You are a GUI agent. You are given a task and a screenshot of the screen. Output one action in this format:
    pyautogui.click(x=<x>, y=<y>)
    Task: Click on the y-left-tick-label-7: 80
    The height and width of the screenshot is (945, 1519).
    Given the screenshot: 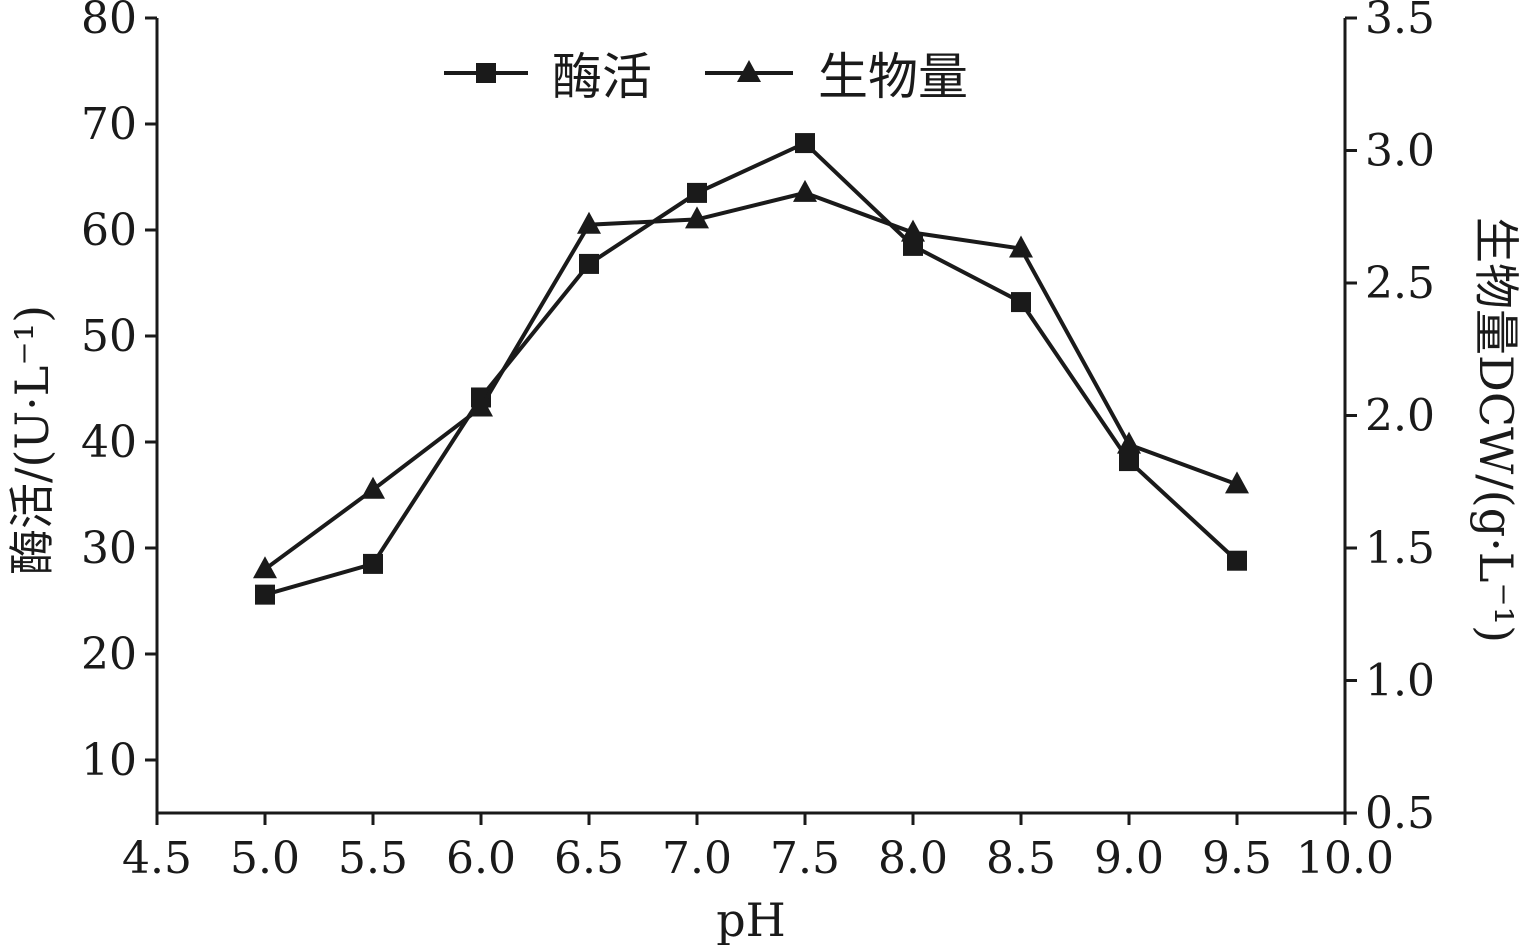 What is the action you would take?
    pyautogui.click(x=109, y=22)
    